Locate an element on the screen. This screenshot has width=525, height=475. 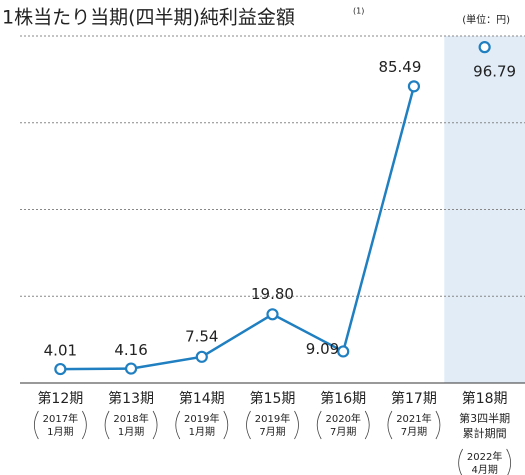
x-tick-label: 第15期 is located at coordinates (273, 398).